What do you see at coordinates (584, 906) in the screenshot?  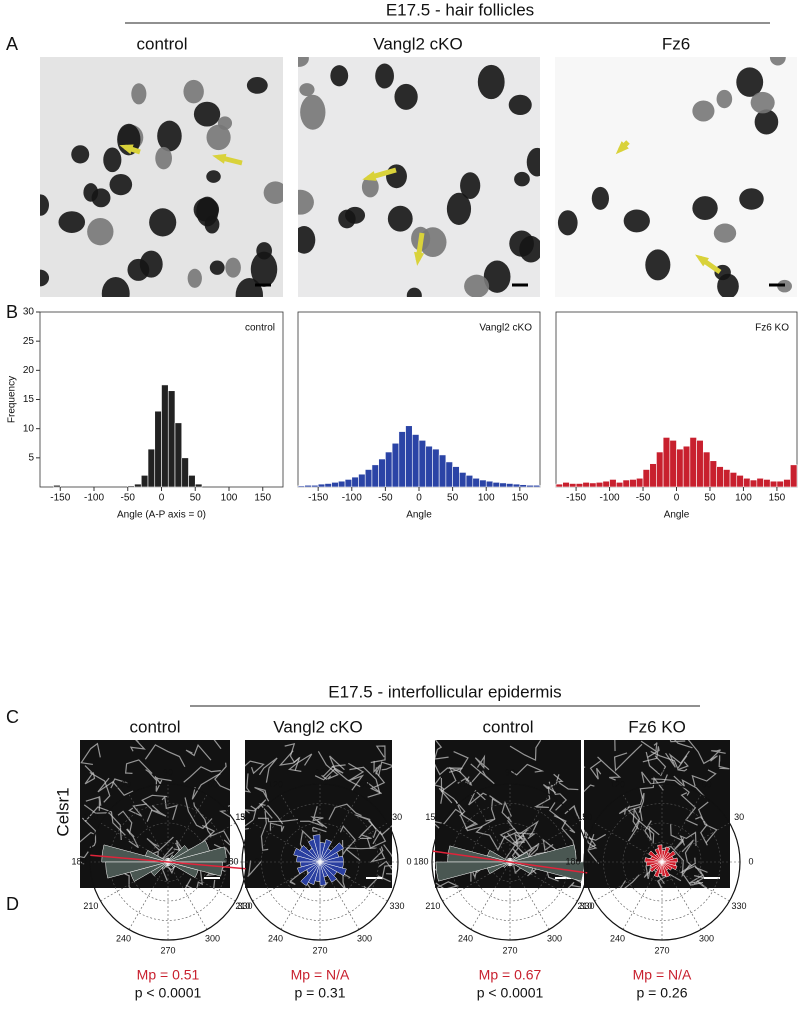 I see `angle-label: 210` at bounding box center [584, 906].